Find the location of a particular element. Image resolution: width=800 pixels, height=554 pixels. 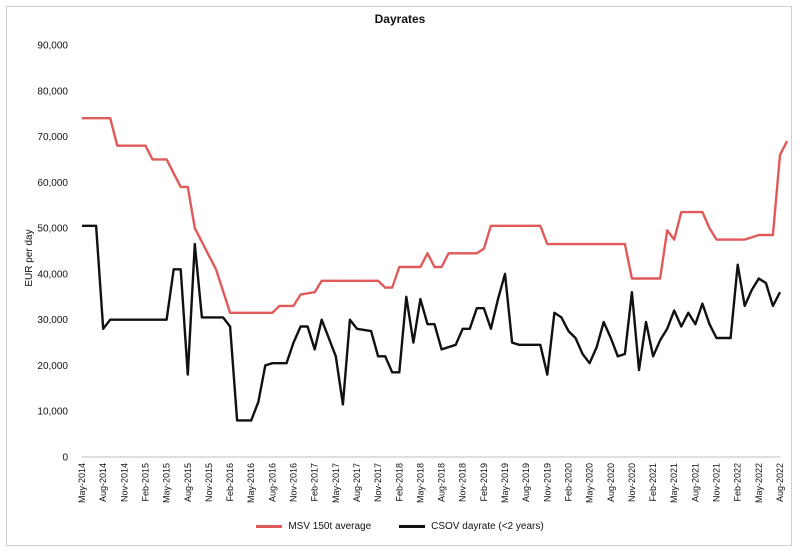

x-tick-label: Nov-2020 is located at coordinates (632, 482).